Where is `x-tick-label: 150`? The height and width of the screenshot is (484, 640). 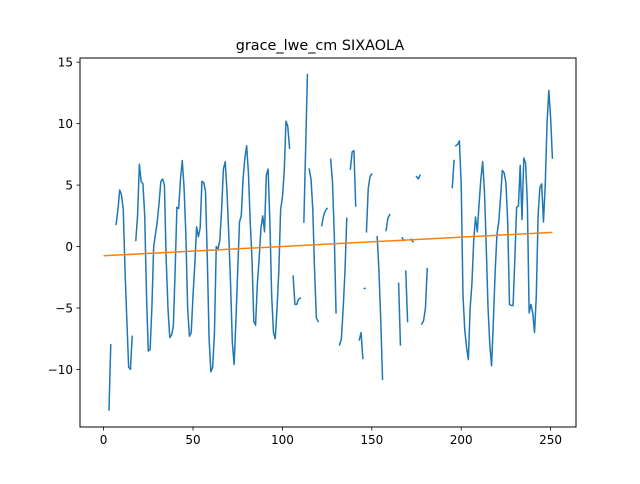 x-tick-label: 150 is located at coordinates (371, 440).